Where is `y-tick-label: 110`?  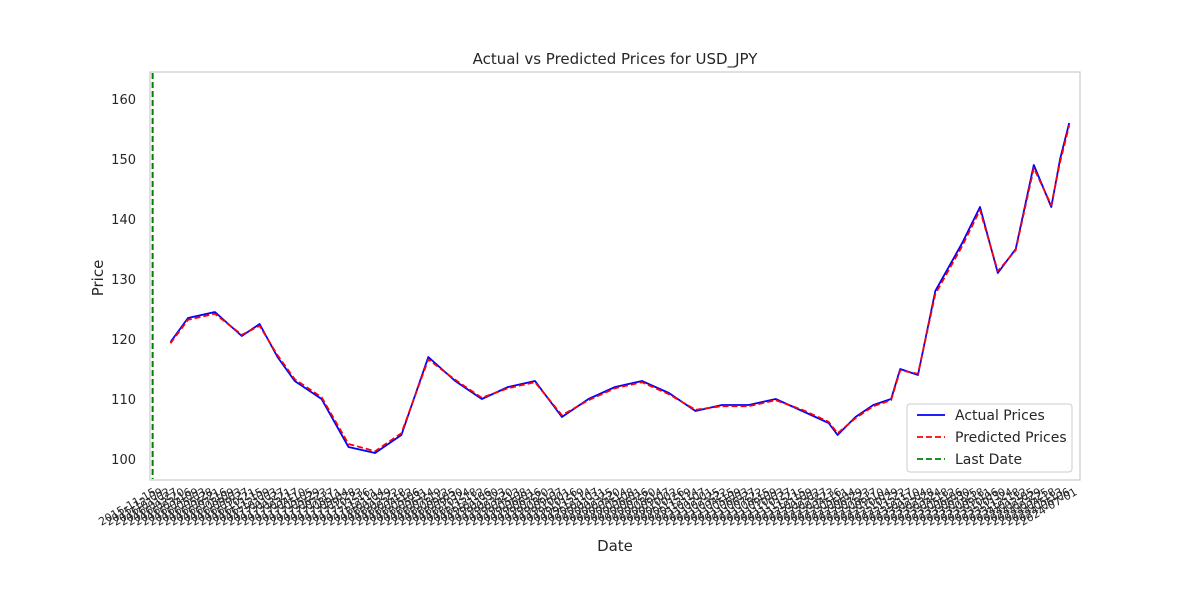
y-tick-label: 110 is located at coordinates (123, 400).